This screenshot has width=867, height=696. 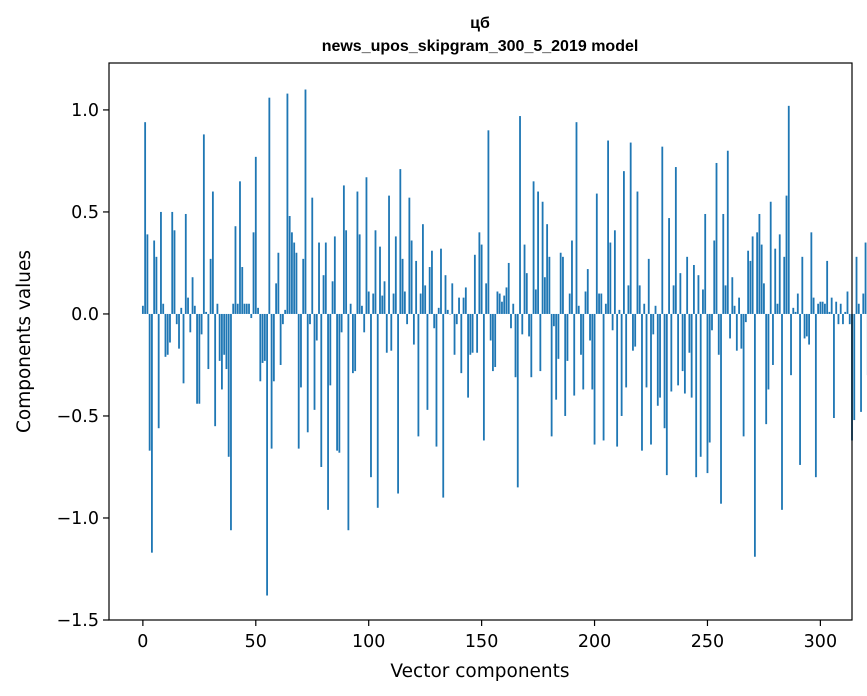 What do you see at coordinates (142, 642) in the screenshot?
I see `x-tick-label: 0` at bounding box center [142, 642].